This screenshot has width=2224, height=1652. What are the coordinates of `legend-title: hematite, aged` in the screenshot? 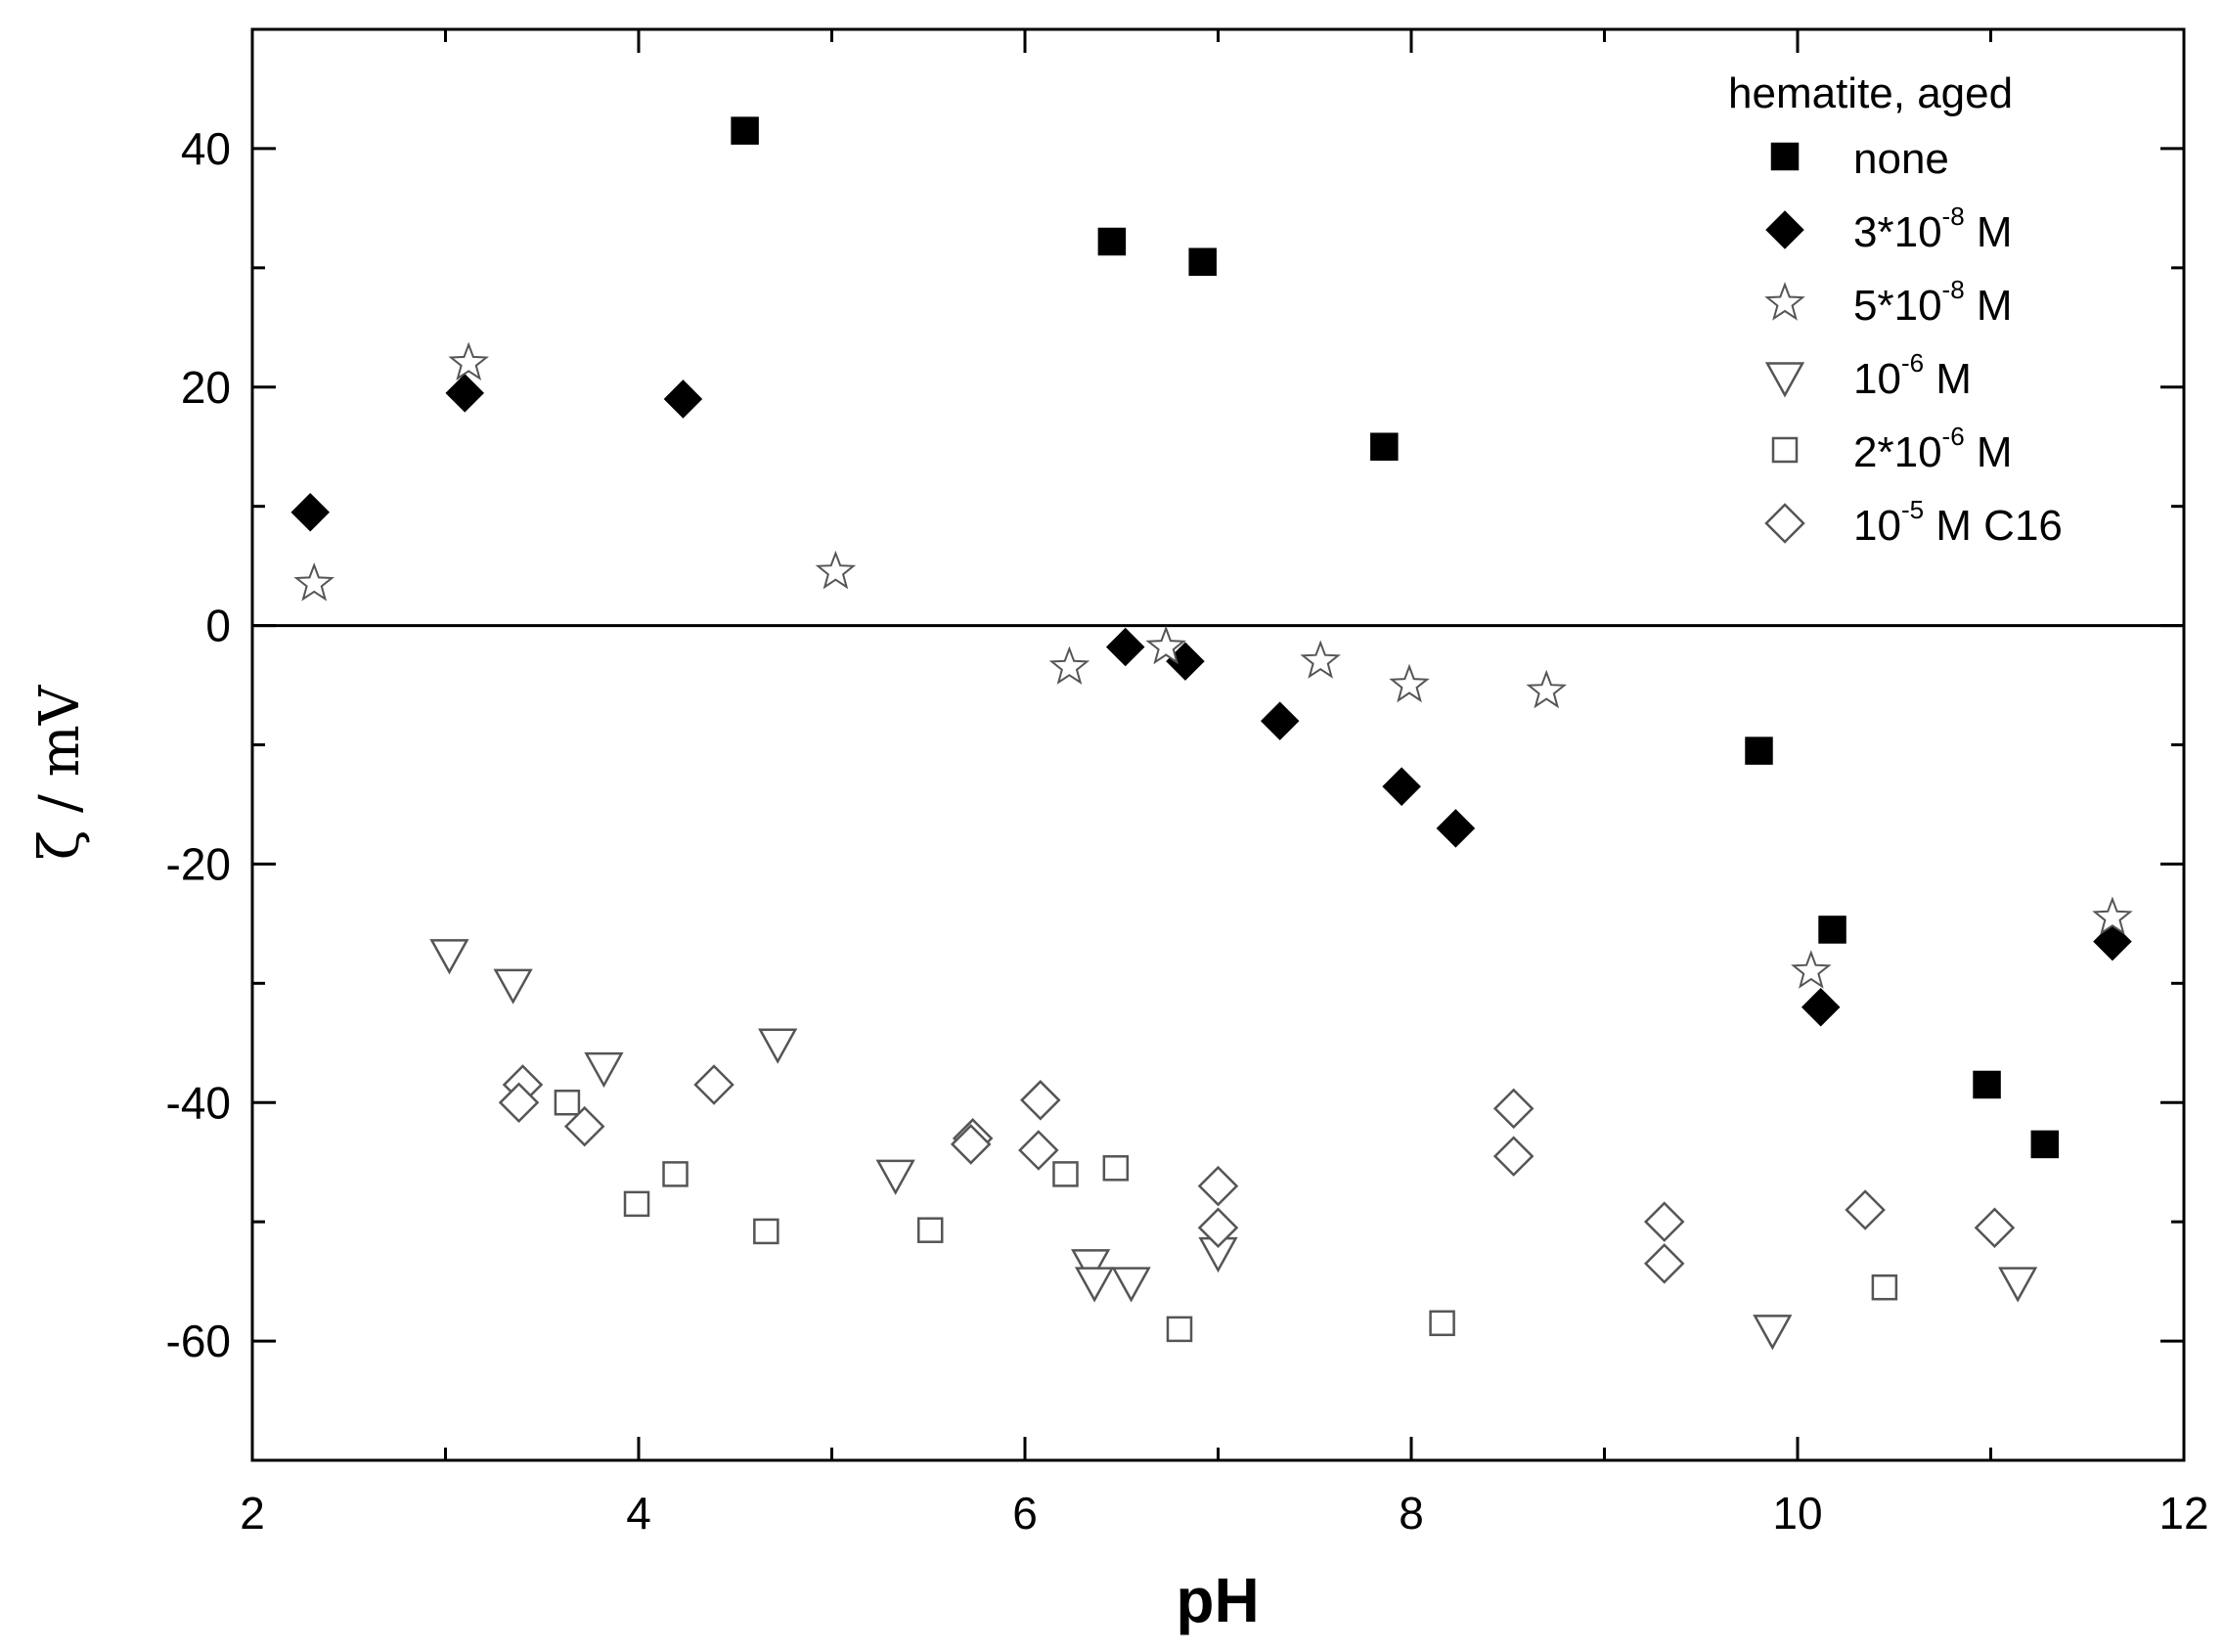 It's located at (1870, 93).